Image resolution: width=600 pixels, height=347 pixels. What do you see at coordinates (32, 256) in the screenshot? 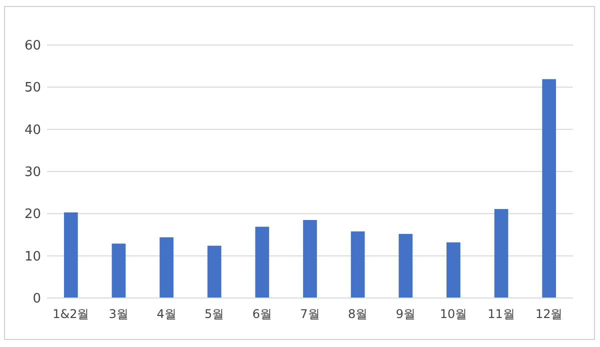
I see `y-tick-label: 10` at bounding box center [32, 256].